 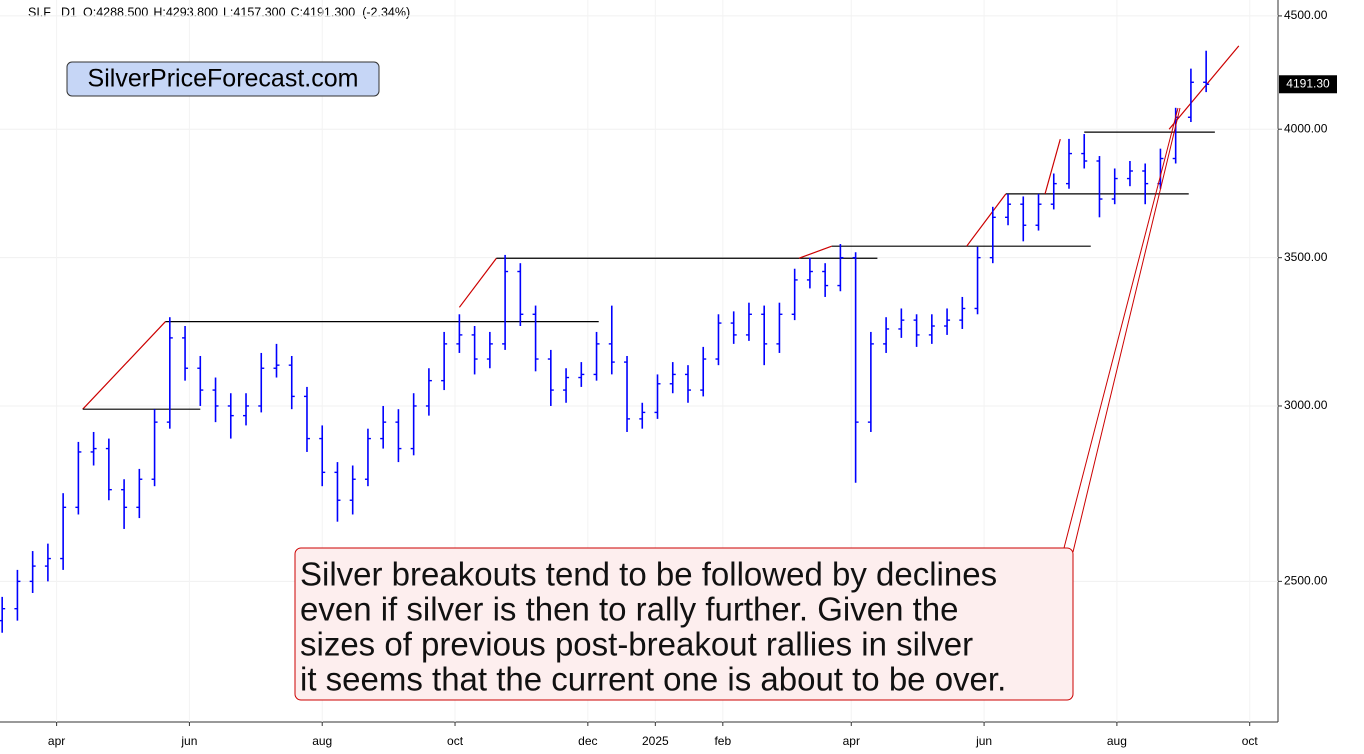 What do you see at coordinates (1306, 581) in the screenshot?
I see `y-tick-label: 2500.00` at bounding box center [1306, 581].